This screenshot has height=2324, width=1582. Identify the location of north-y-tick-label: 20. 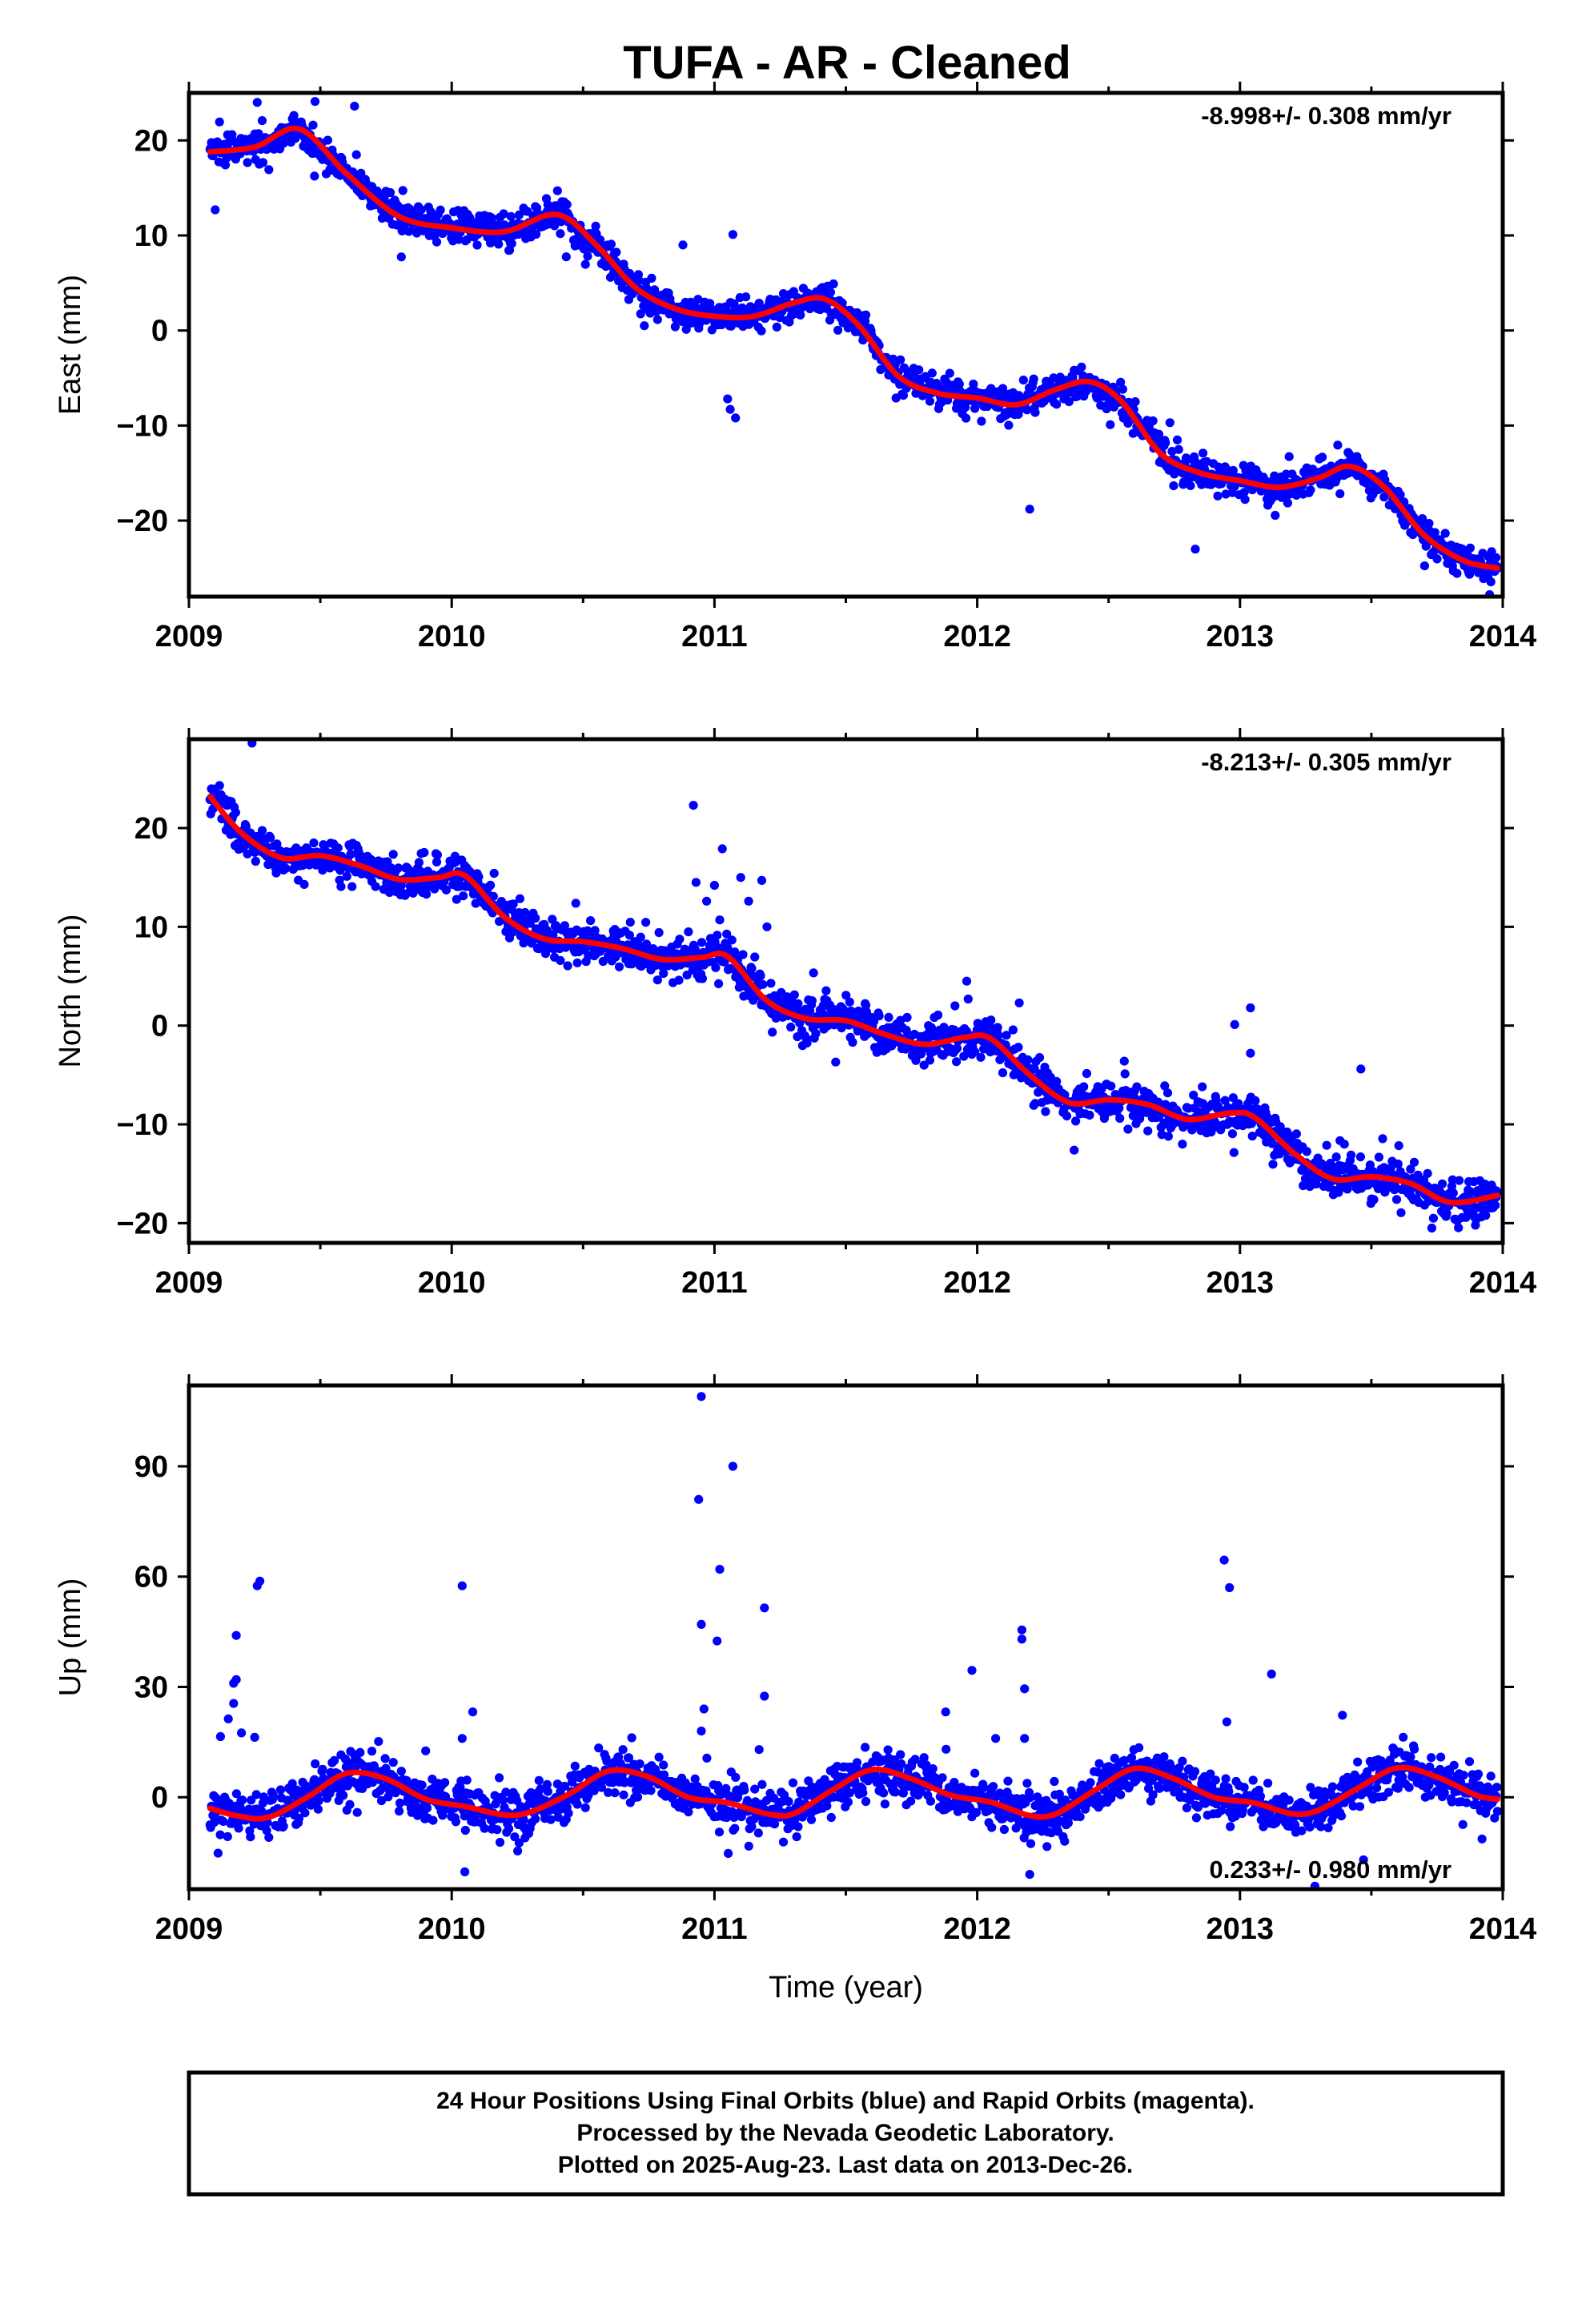
(151, 829).